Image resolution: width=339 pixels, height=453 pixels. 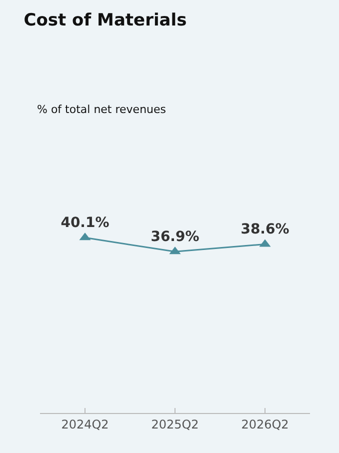 What do you see at coordinates (105, 20) in the screenshot?
I see `chart-title: Cost of Materials` at bounding box center [105, 20].